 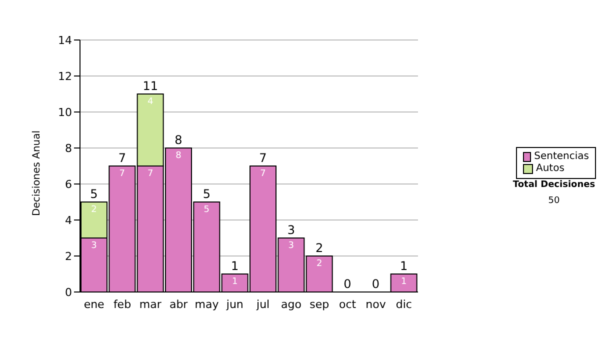 What do you see at coordinates (179, 156) in the screenshot?
I see `data-label: 8` at bounding box center [179, 156].